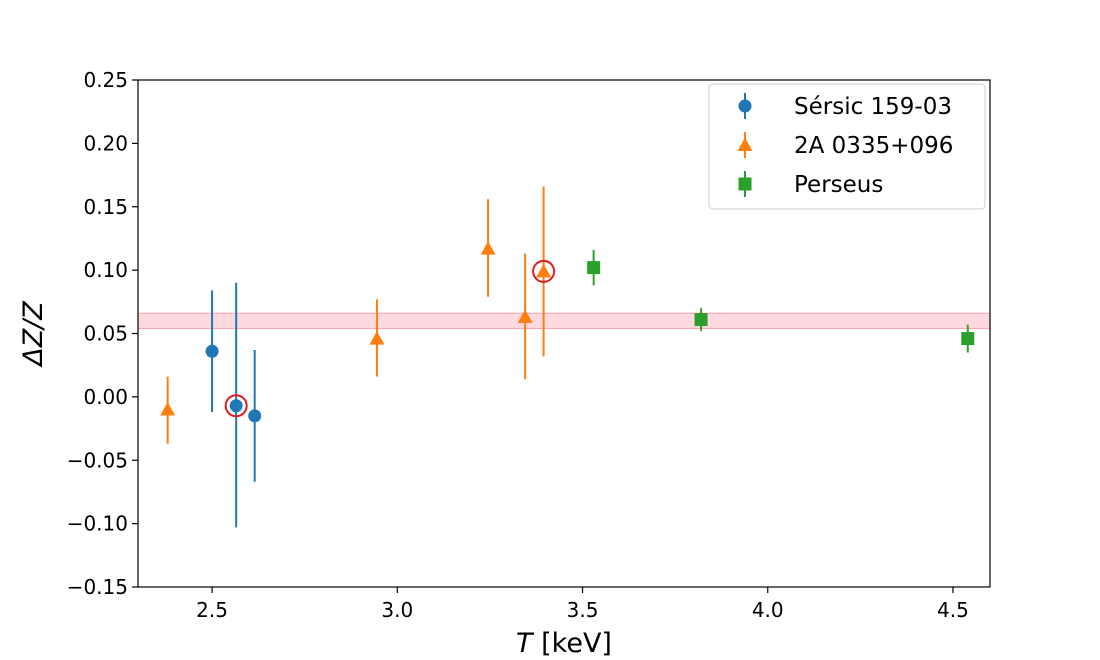 The height and width of the screenshot is (660, 1100). Describe the element at coordinates (873, 107) in the screenshot. I see `legend-label: Sérsic 159-03` at that location.